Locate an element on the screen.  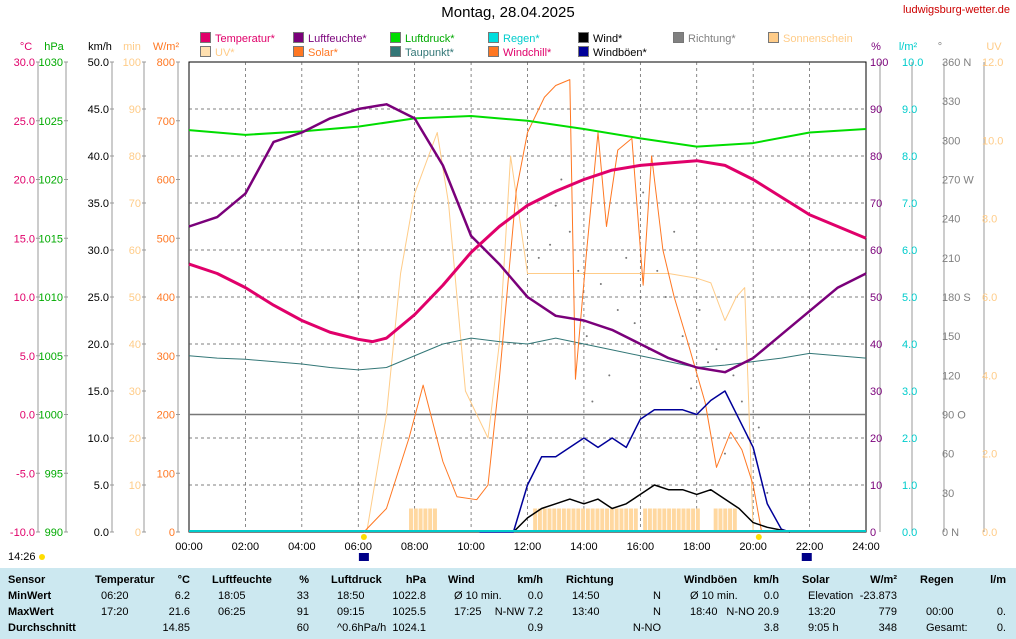
table-header-unit: W/m² is located at coordinates (883, 580).